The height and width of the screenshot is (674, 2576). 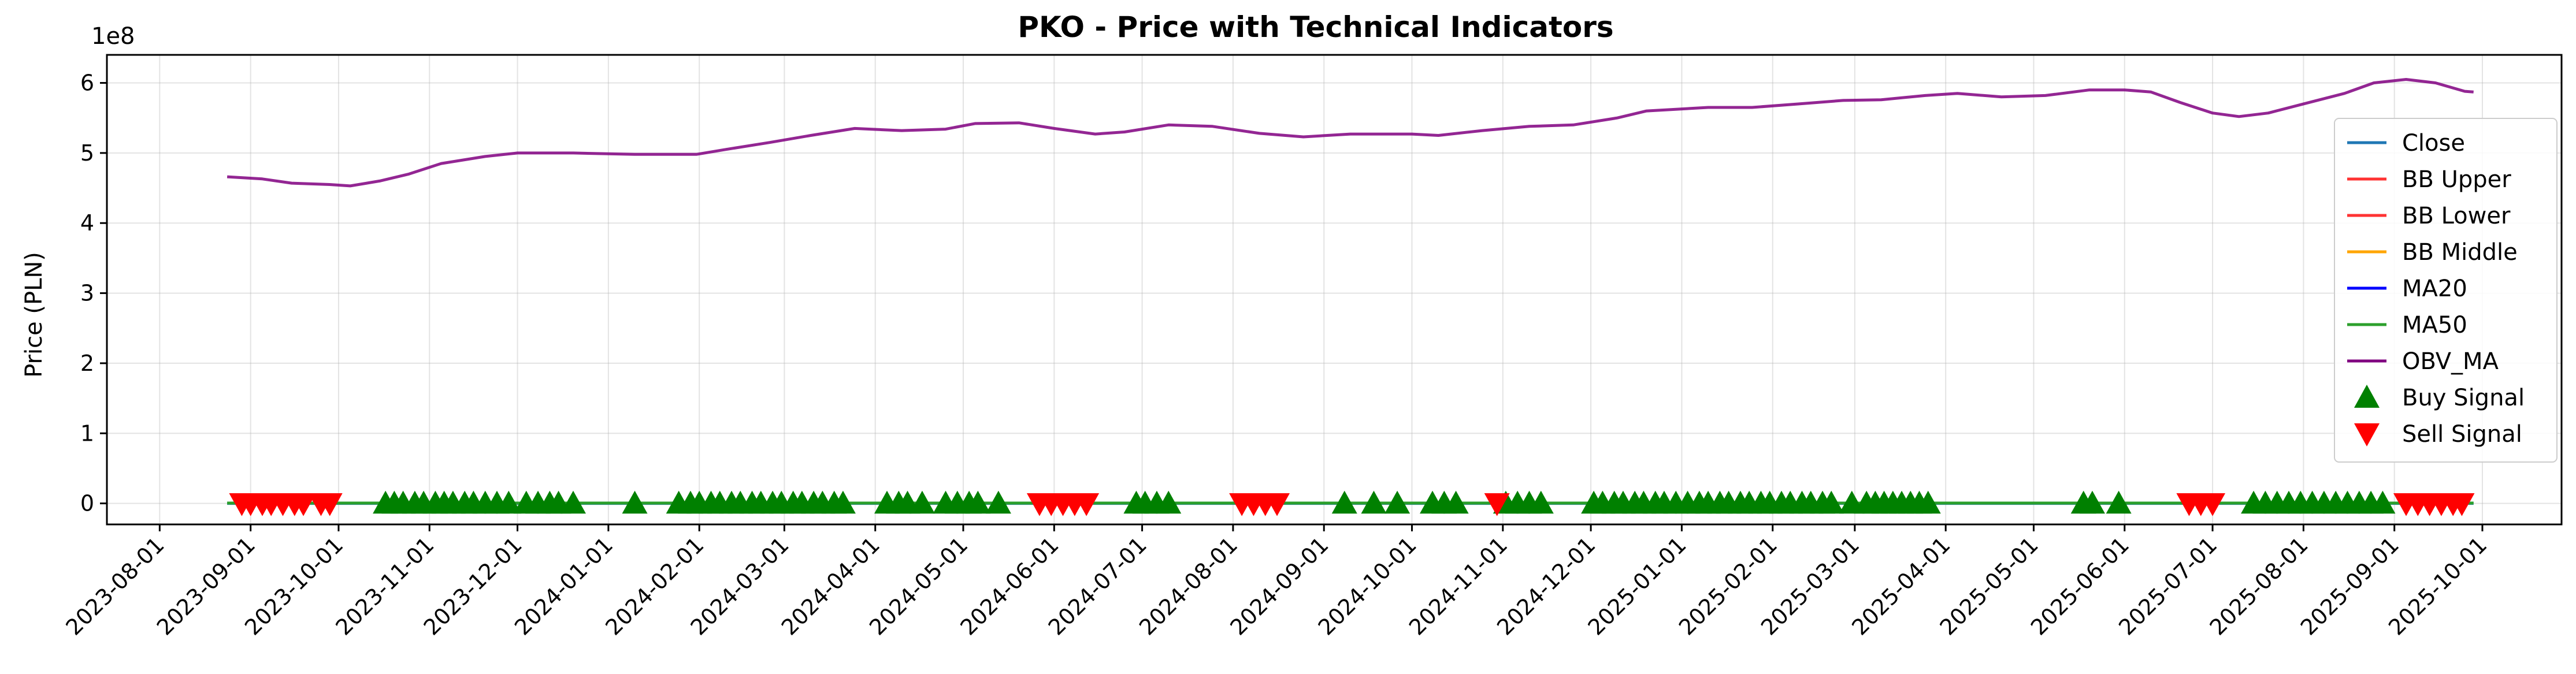 What do you see at coordinates (87, 363) in the screenshot?
I see `y-tick-label: 2` at bounding box center [87, 363].